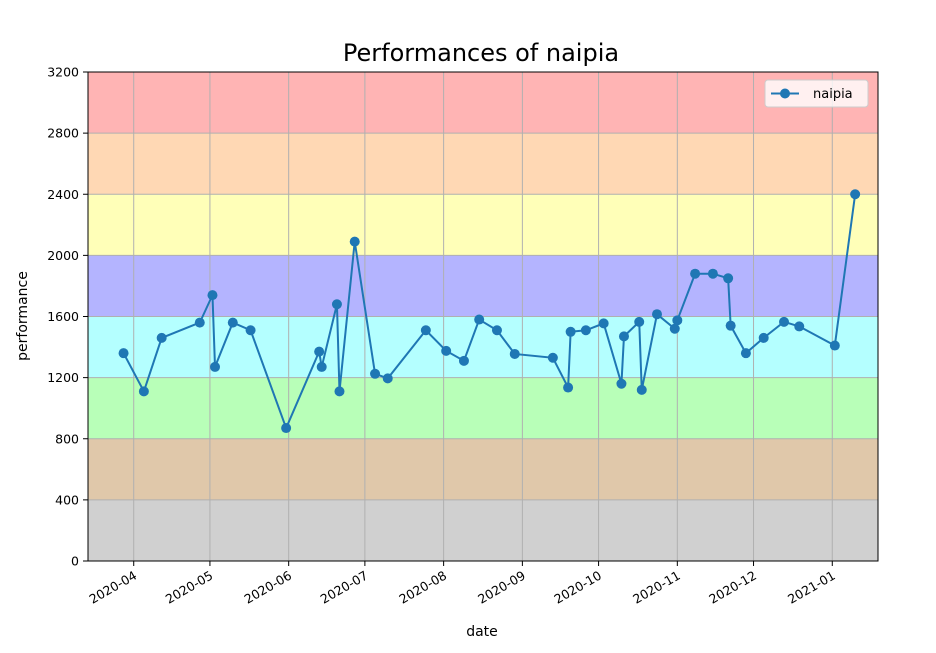  I want to click on y-tick-label: 1200, so click(63, 377).